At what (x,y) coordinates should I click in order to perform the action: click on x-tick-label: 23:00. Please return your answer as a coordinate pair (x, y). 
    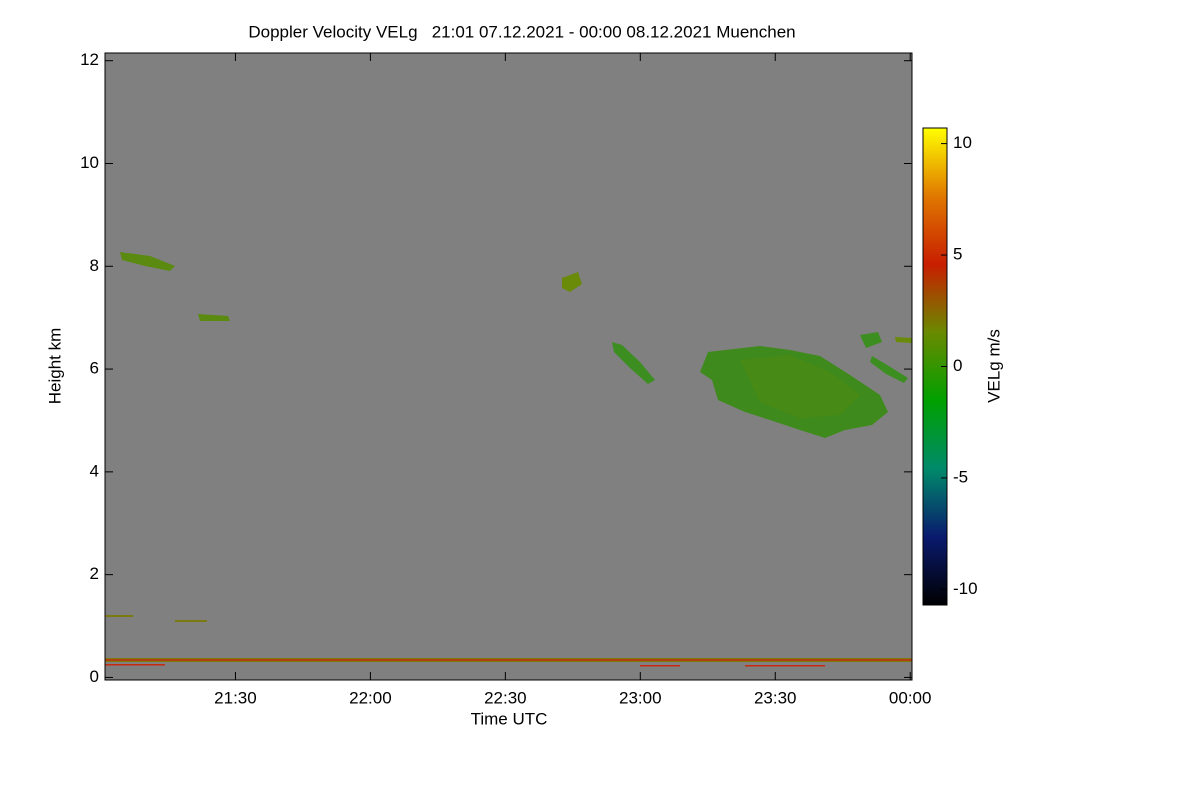
    Looking at the image, I should click on (640, 697).